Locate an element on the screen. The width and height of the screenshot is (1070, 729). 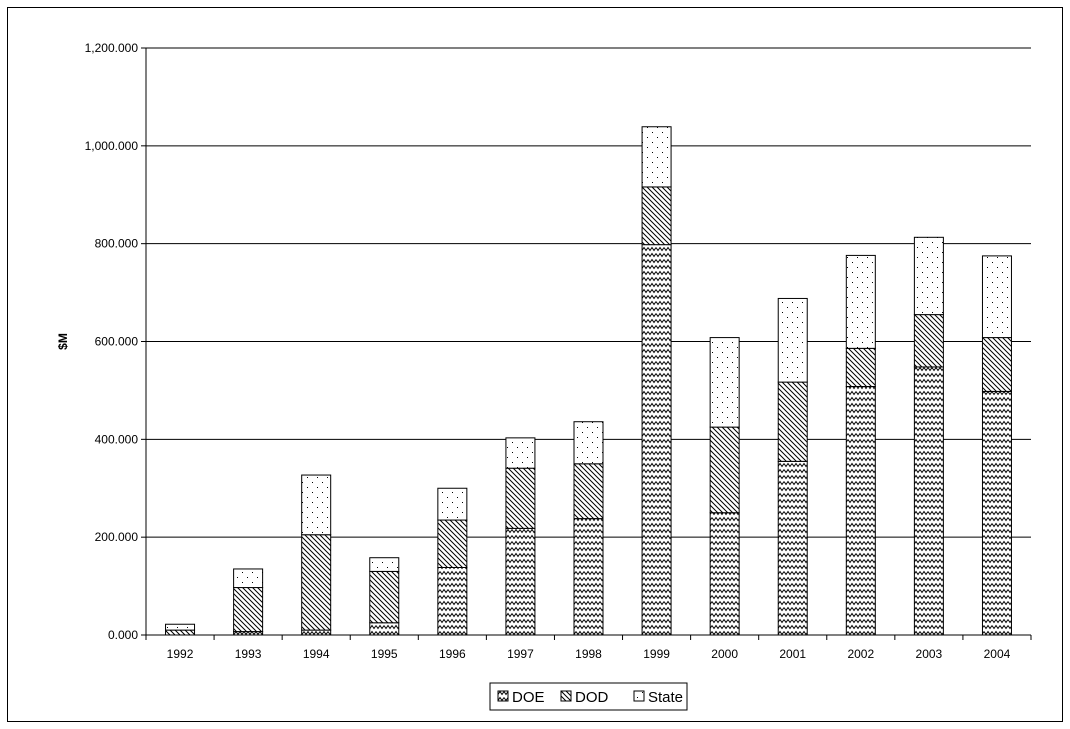
bar-state-2001 is located at coordinates (792, 340).